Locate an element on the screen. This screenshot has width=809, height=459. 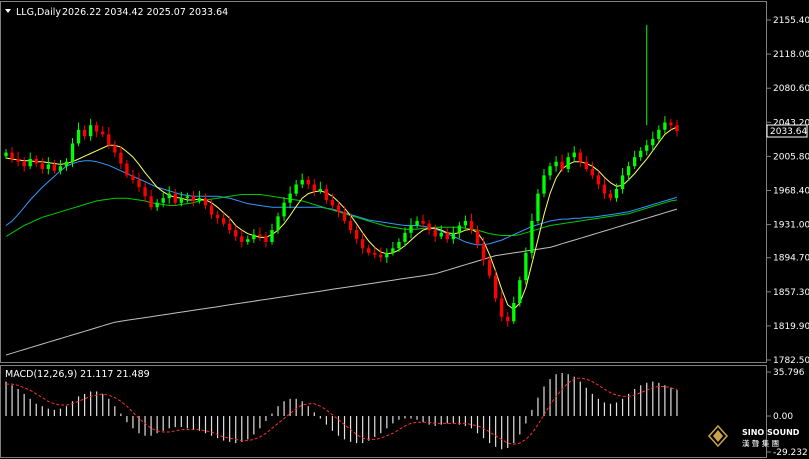
price-axis-label: 1968.40 is located at coordinates (791, 192).